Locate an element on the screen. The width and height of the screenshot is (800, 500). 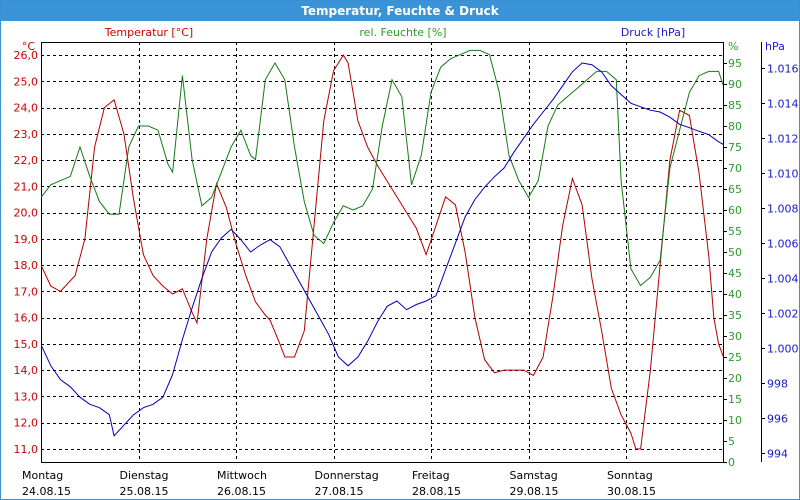
x-weekday-label: Freitag is located at coordinates (431, 475).